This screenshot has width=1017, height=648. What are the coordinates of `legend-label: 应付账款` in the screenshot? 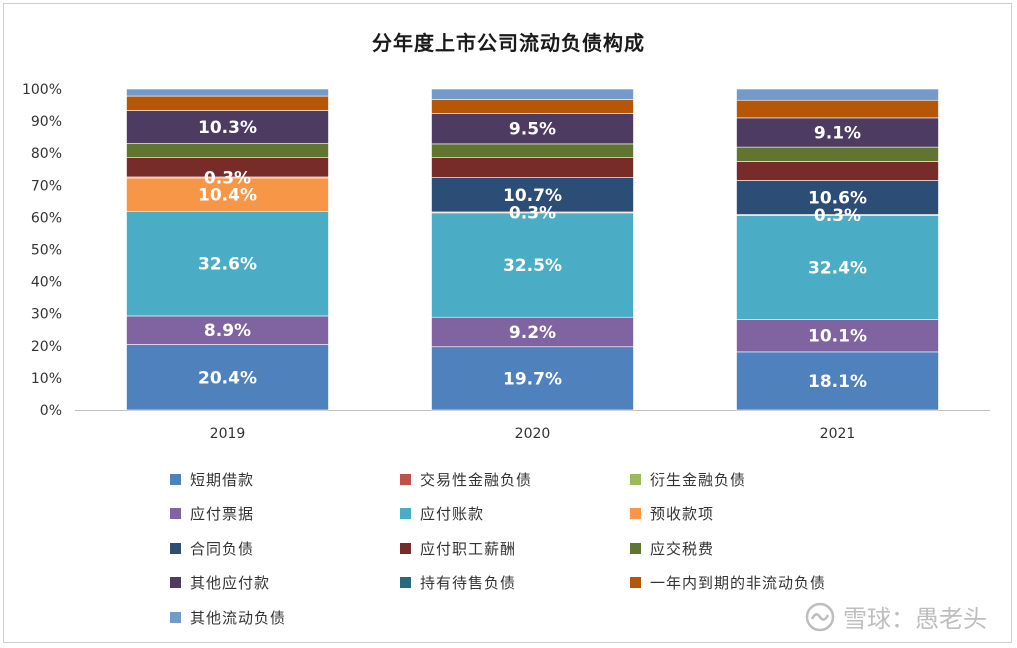 It's located at (452, 514).